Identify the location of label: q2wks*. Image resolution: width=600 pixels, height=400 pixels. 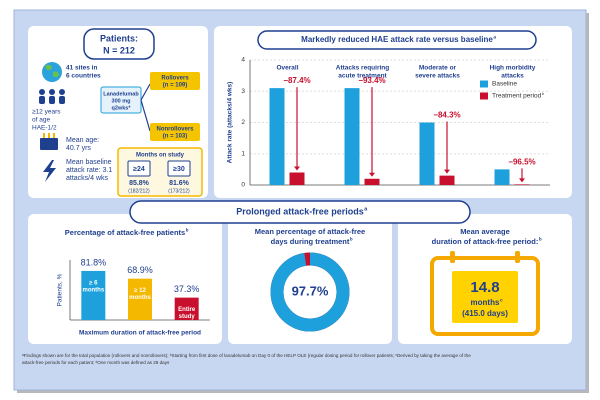
(122, 108).